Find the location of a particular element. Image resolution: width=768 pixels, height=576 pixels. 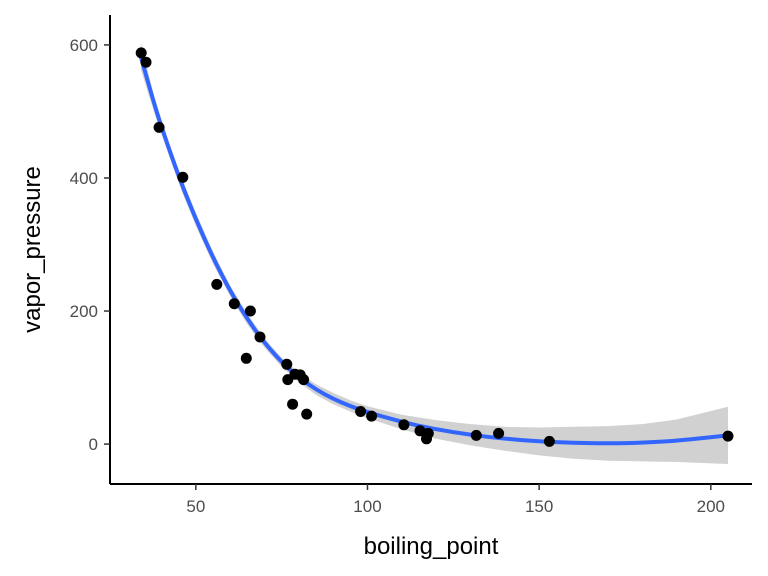

x-axis-title: boiling_point is located at coordinates (431, 546).